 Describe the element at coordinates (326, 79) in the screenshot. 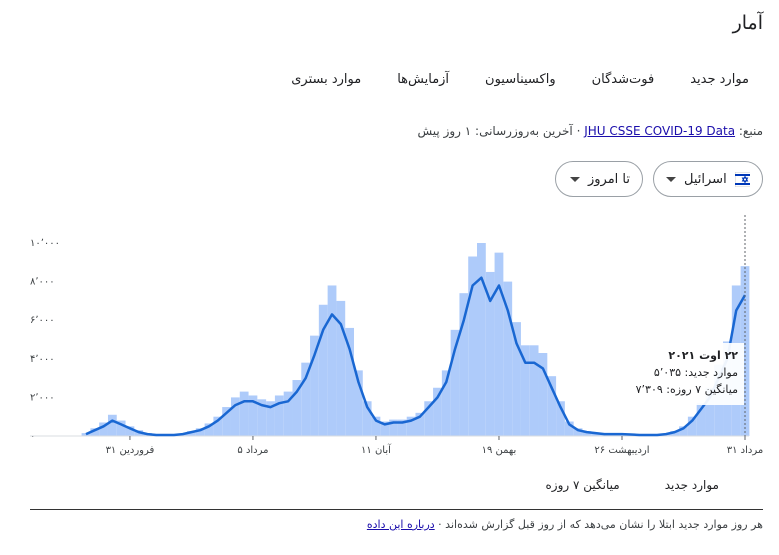

I see `tab: موارد بستری` at that location.